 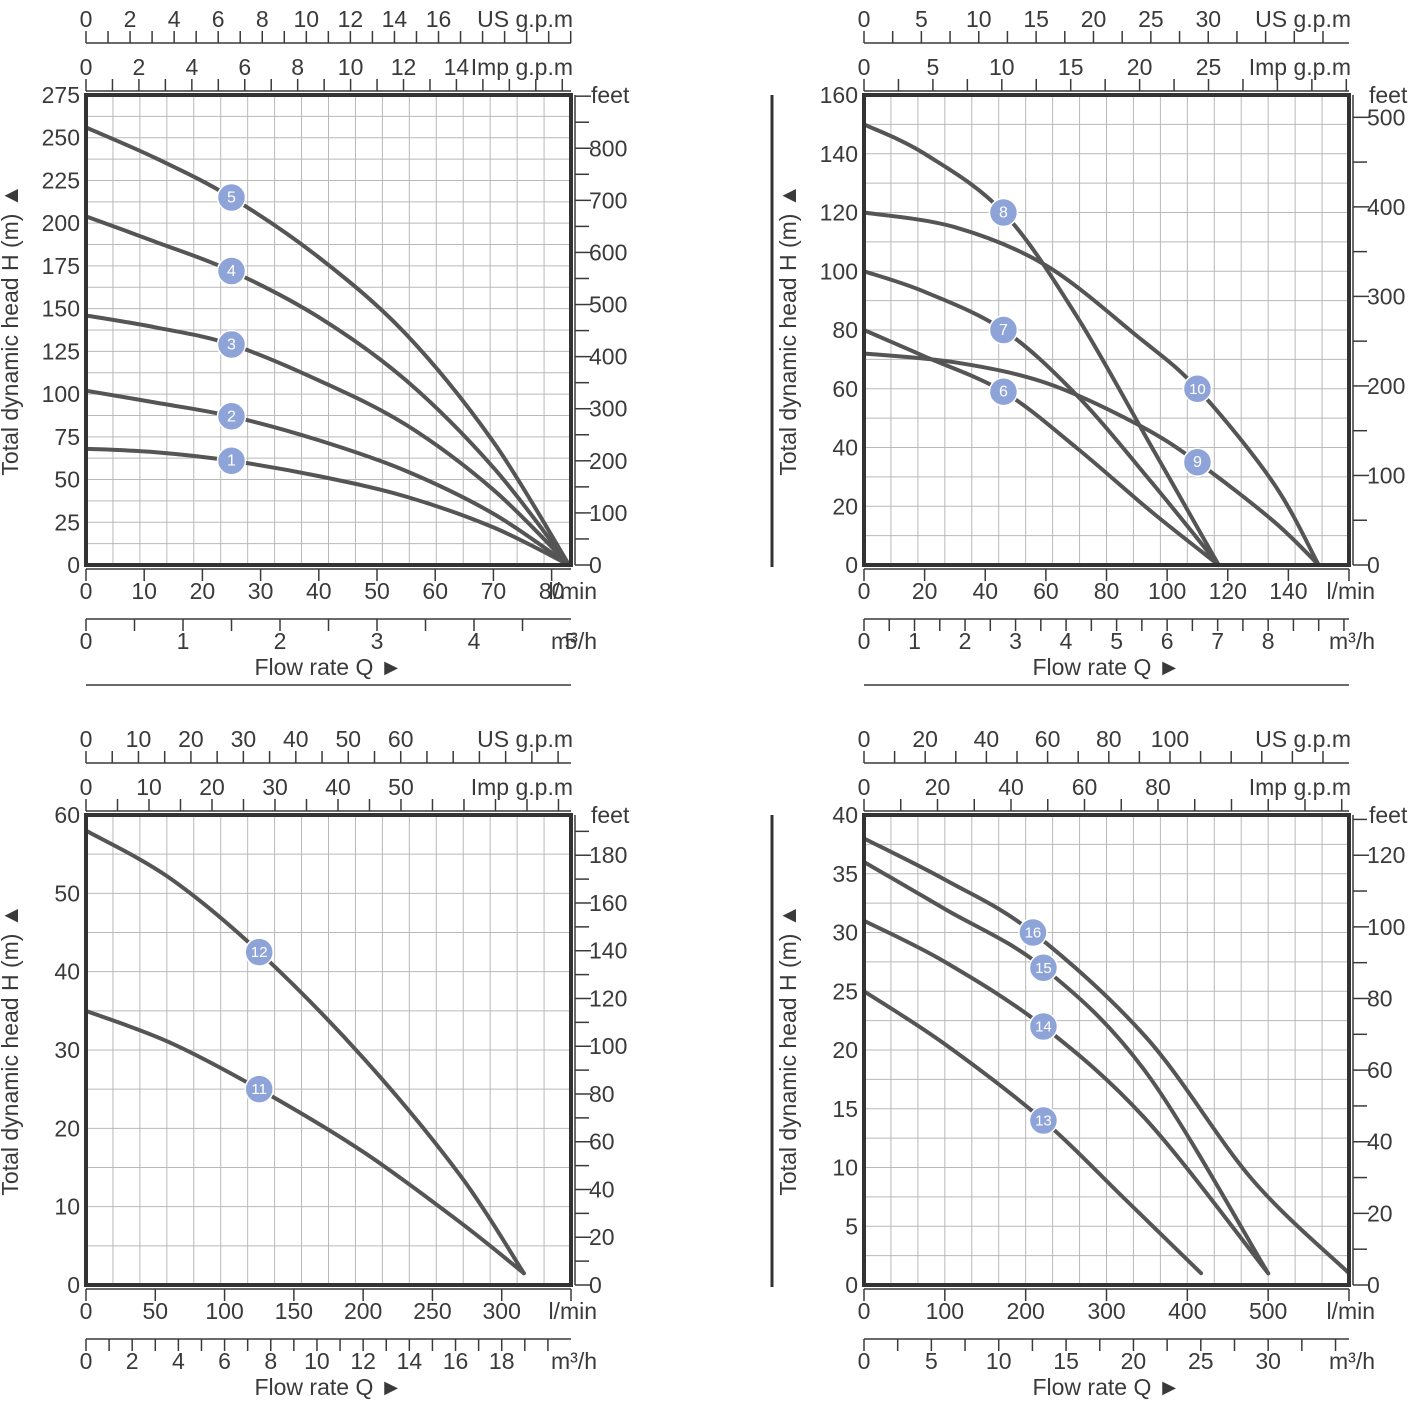 What do you see at coordinates (86, 739) in the screenshot?
I see `top-tick-label: 0` at bounding box center [86, 739].